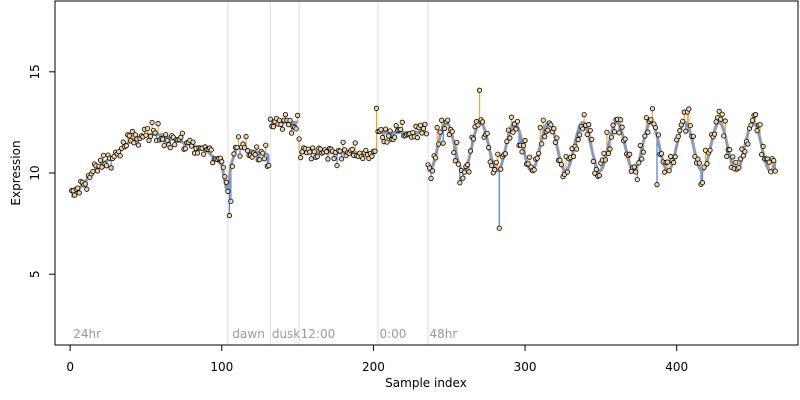 Image resolution: width=800 pixels, height=400 pixels. Describe the element at coordinates (35, 274) in the screenshot. I see `y-tick-label-5: 5` at that location.